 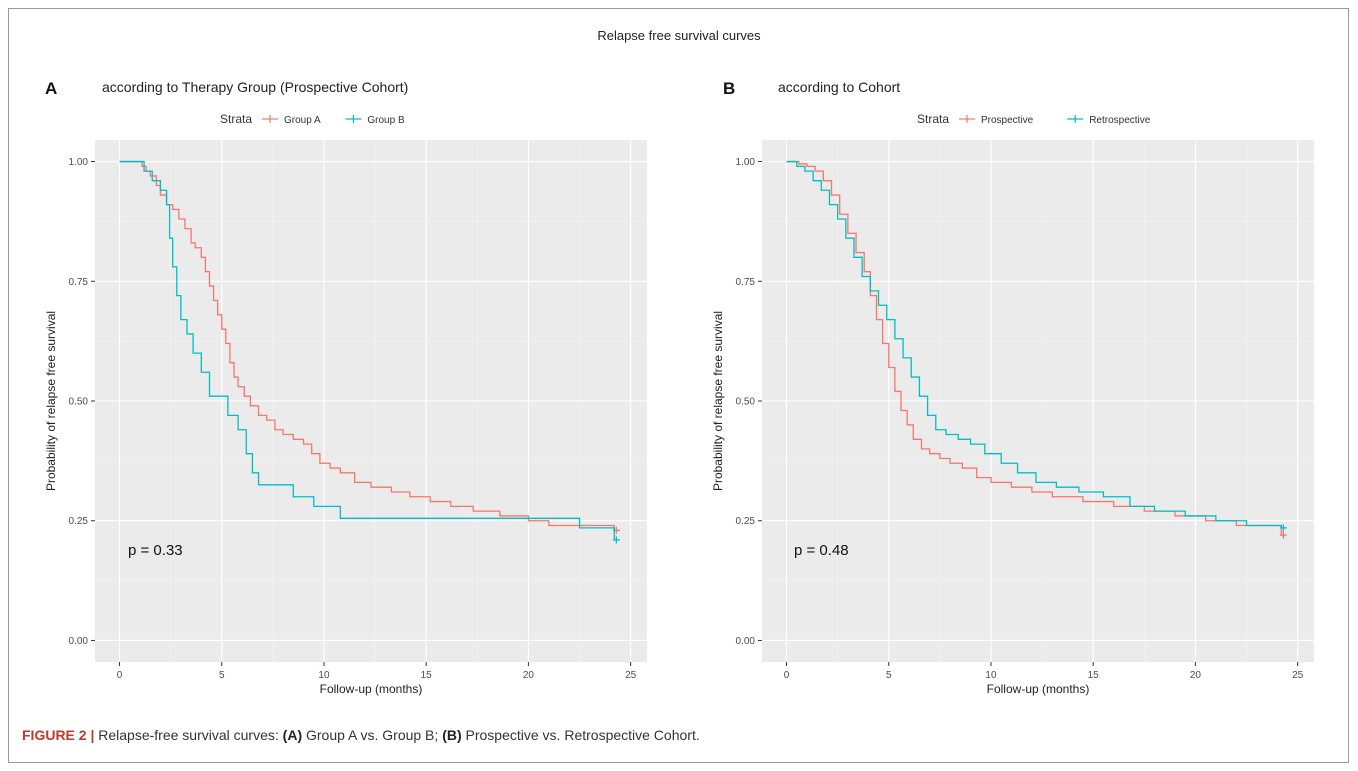 I want to click on legend-label: Prospective, so click(x=1007, y=120).